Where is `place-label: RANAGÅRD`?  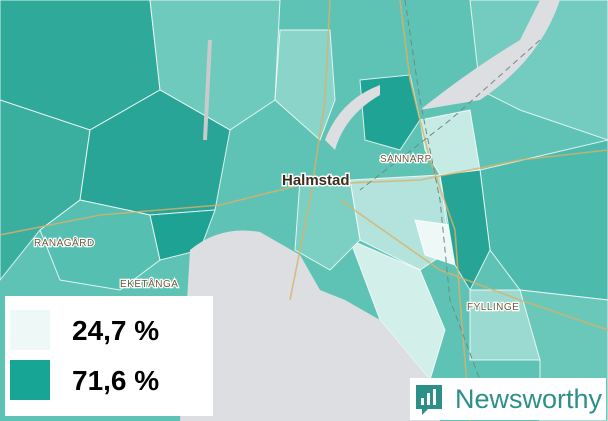
place-label: RANAGÅRD is located at coordinates (64, 242).